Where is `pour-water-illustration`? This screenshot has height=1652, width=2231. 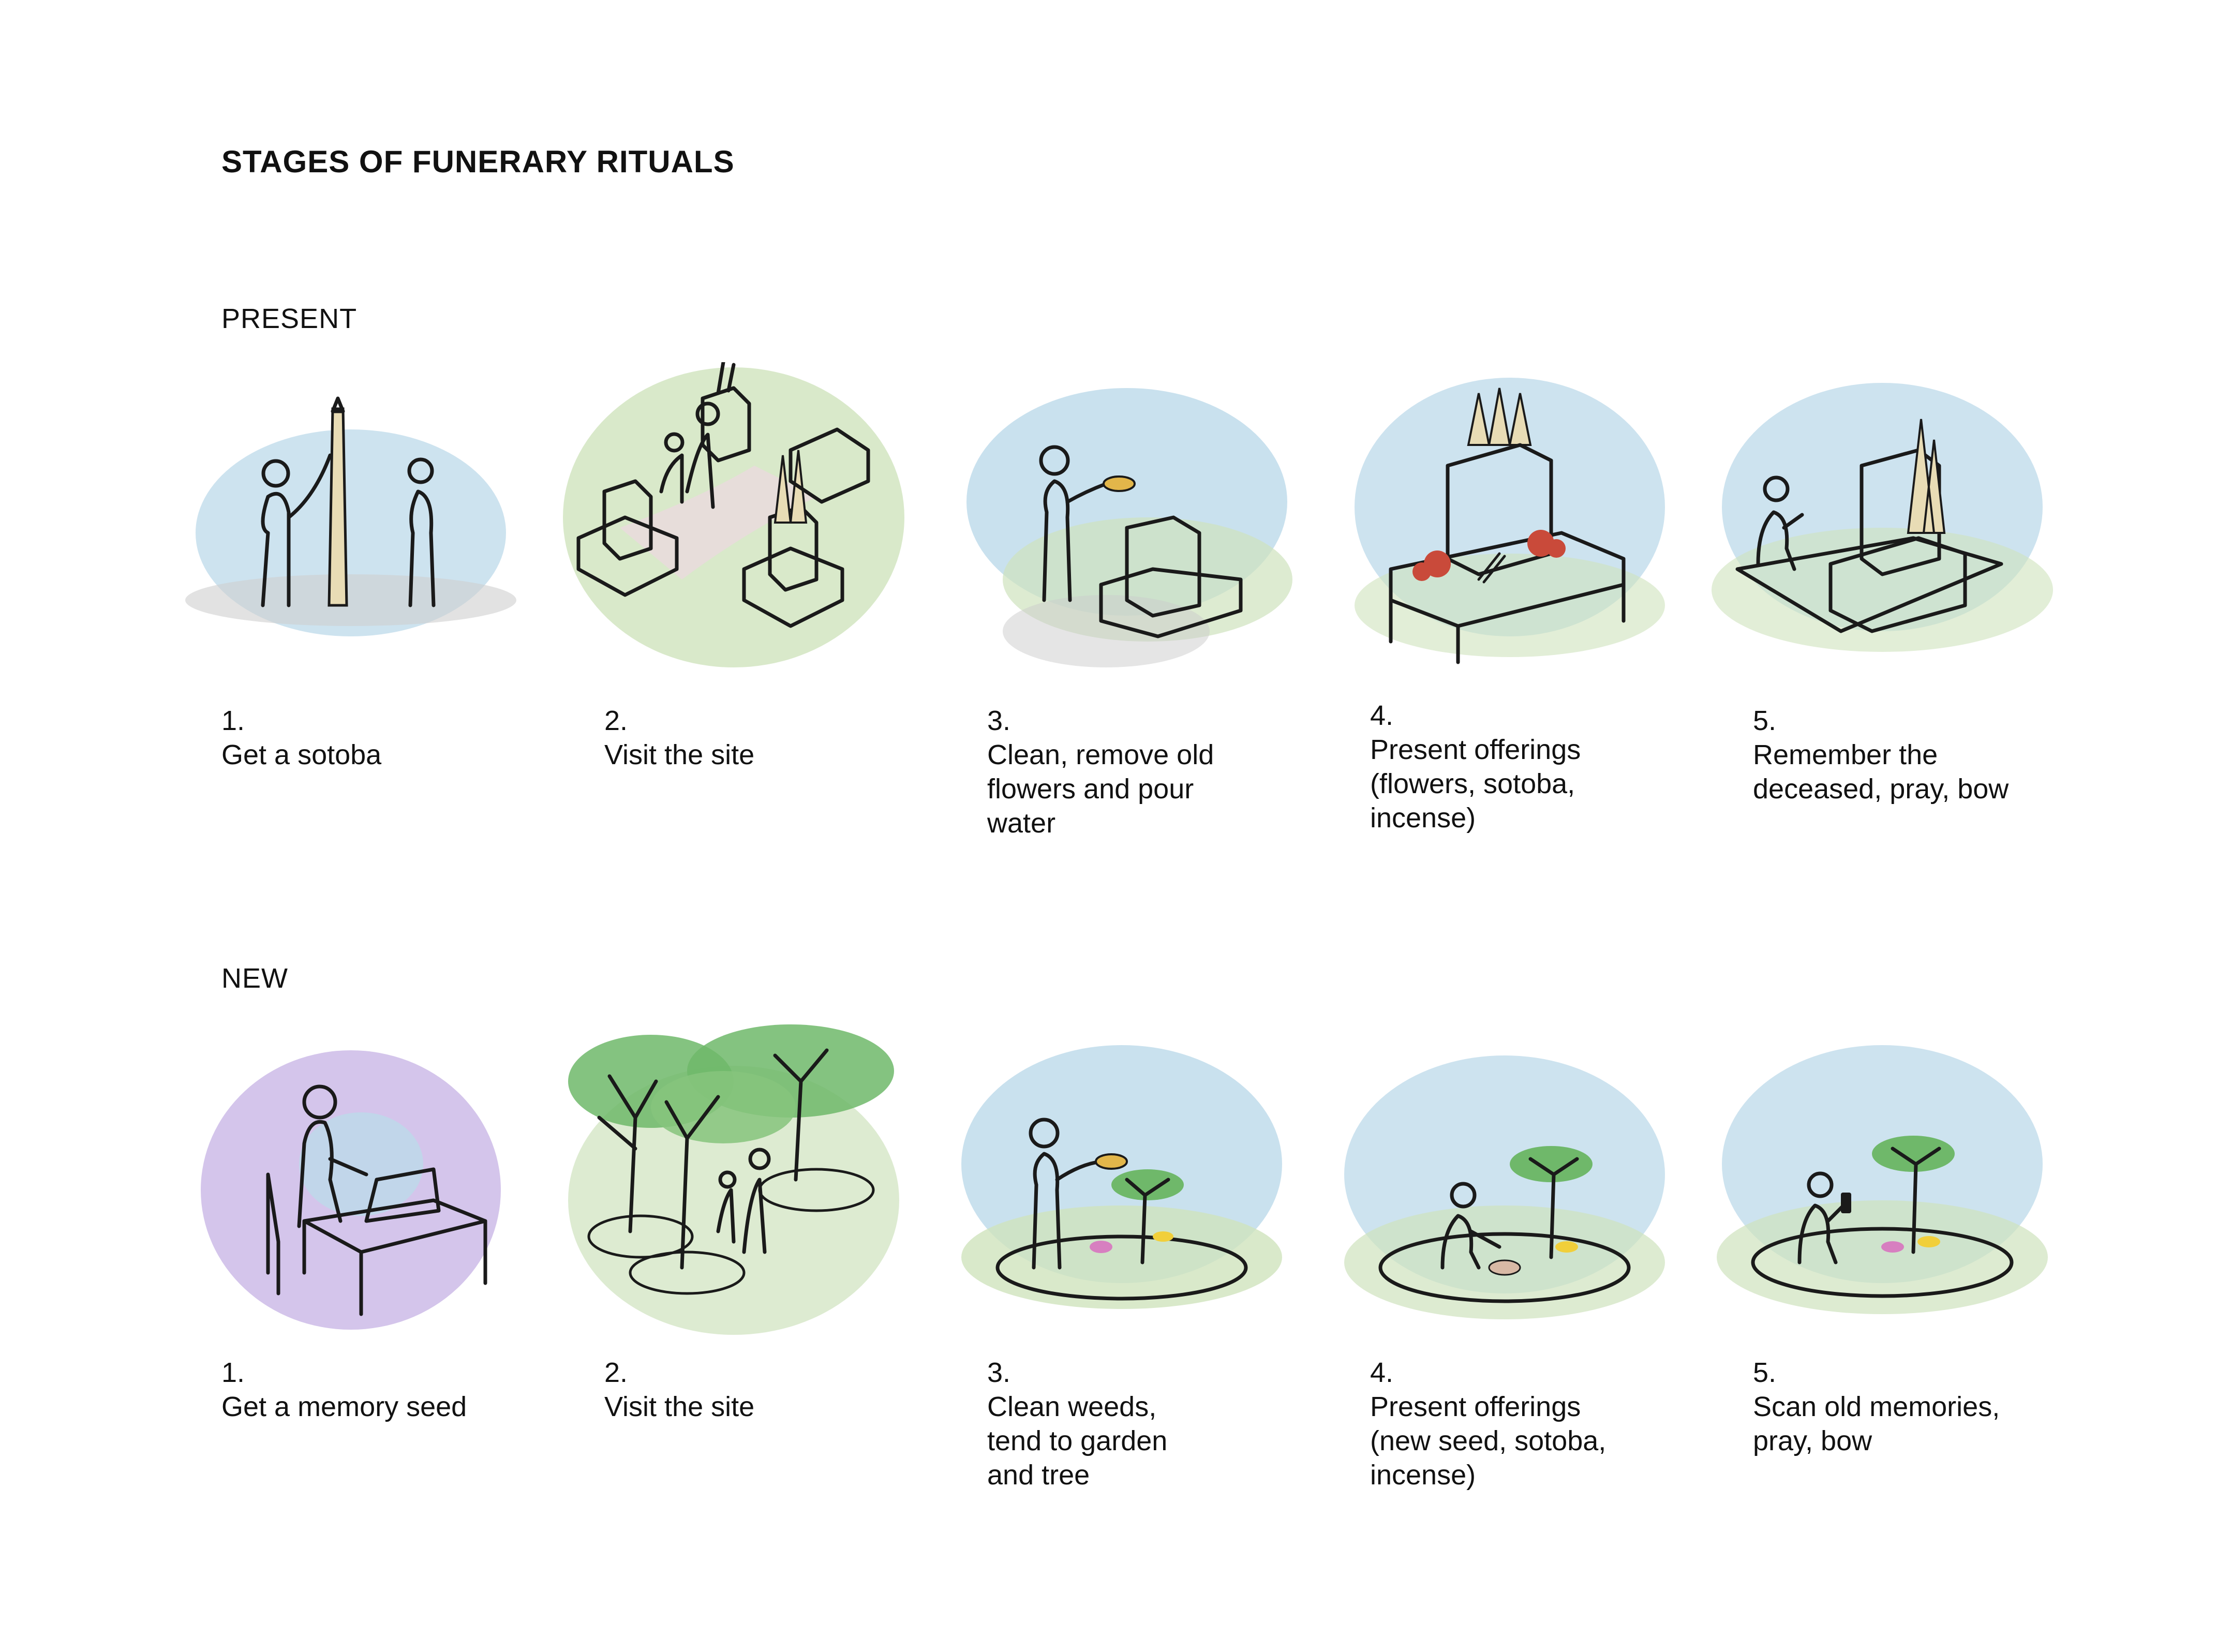 pour-water-illustration is located at coordinates (1116, 527).